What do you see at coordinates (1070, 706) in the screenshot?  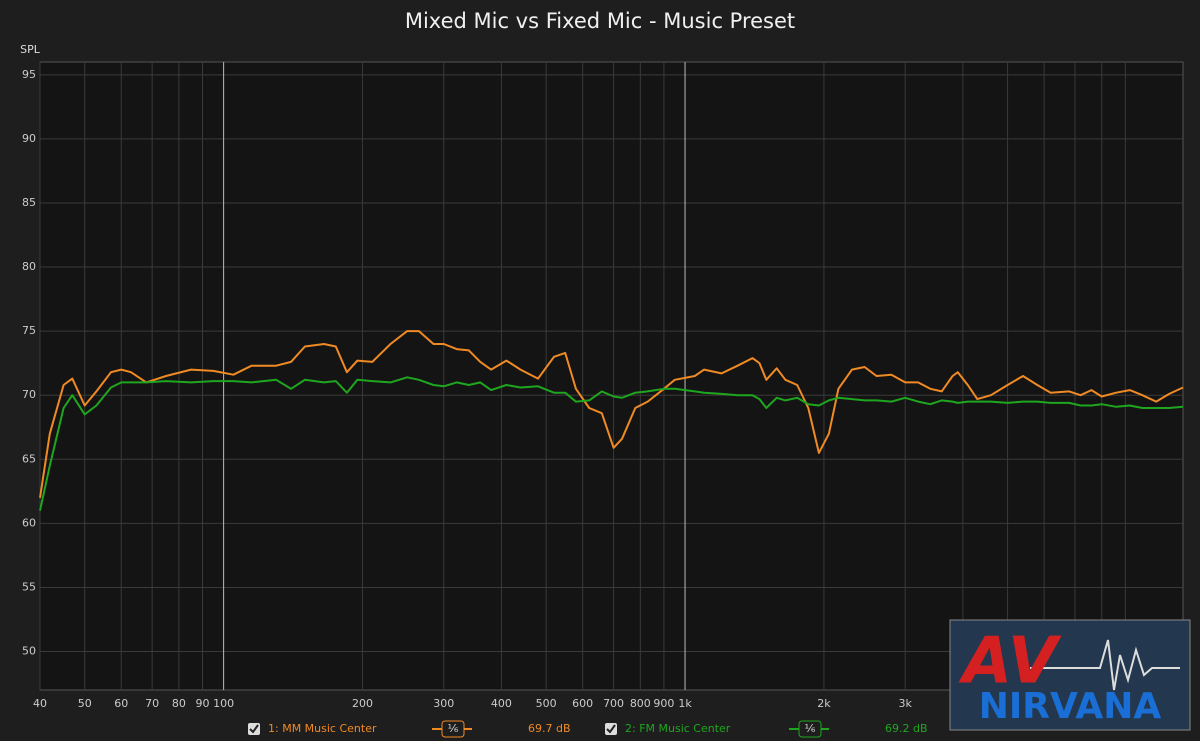 I see `logo-bottom: NIRVANA` at bounding box center [1070, 706].